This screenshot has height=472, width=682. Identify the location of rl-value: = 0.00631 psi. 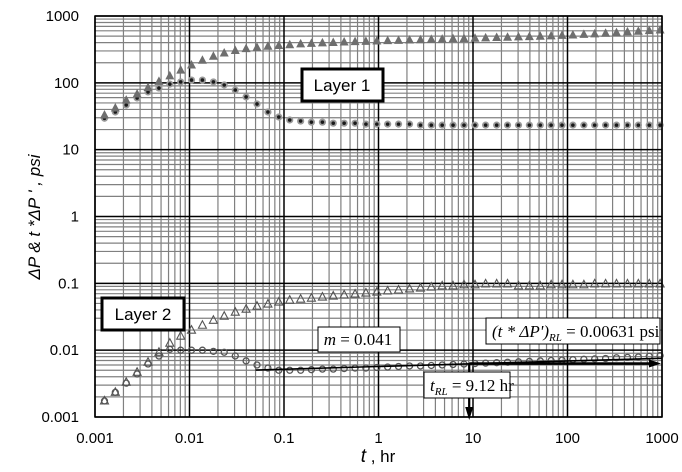
(611, 331).